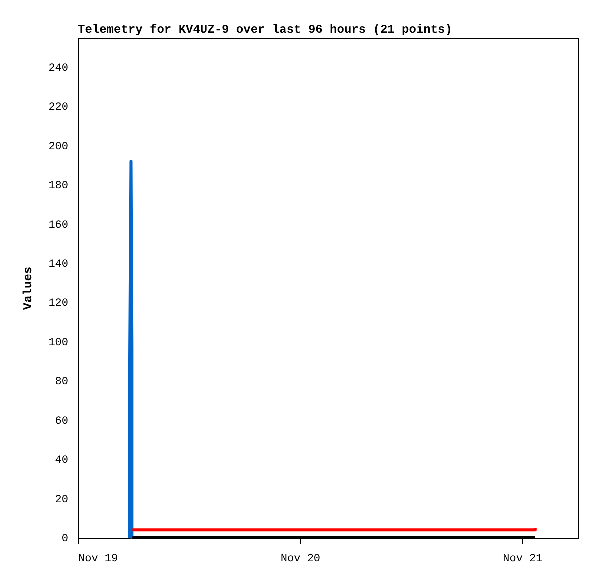 This screenshot has height=579, width=597. What do you see at coordinates (61, 461) in the screenshot?
I see `y-tick-label: 40` at bounding box center [61, 461].